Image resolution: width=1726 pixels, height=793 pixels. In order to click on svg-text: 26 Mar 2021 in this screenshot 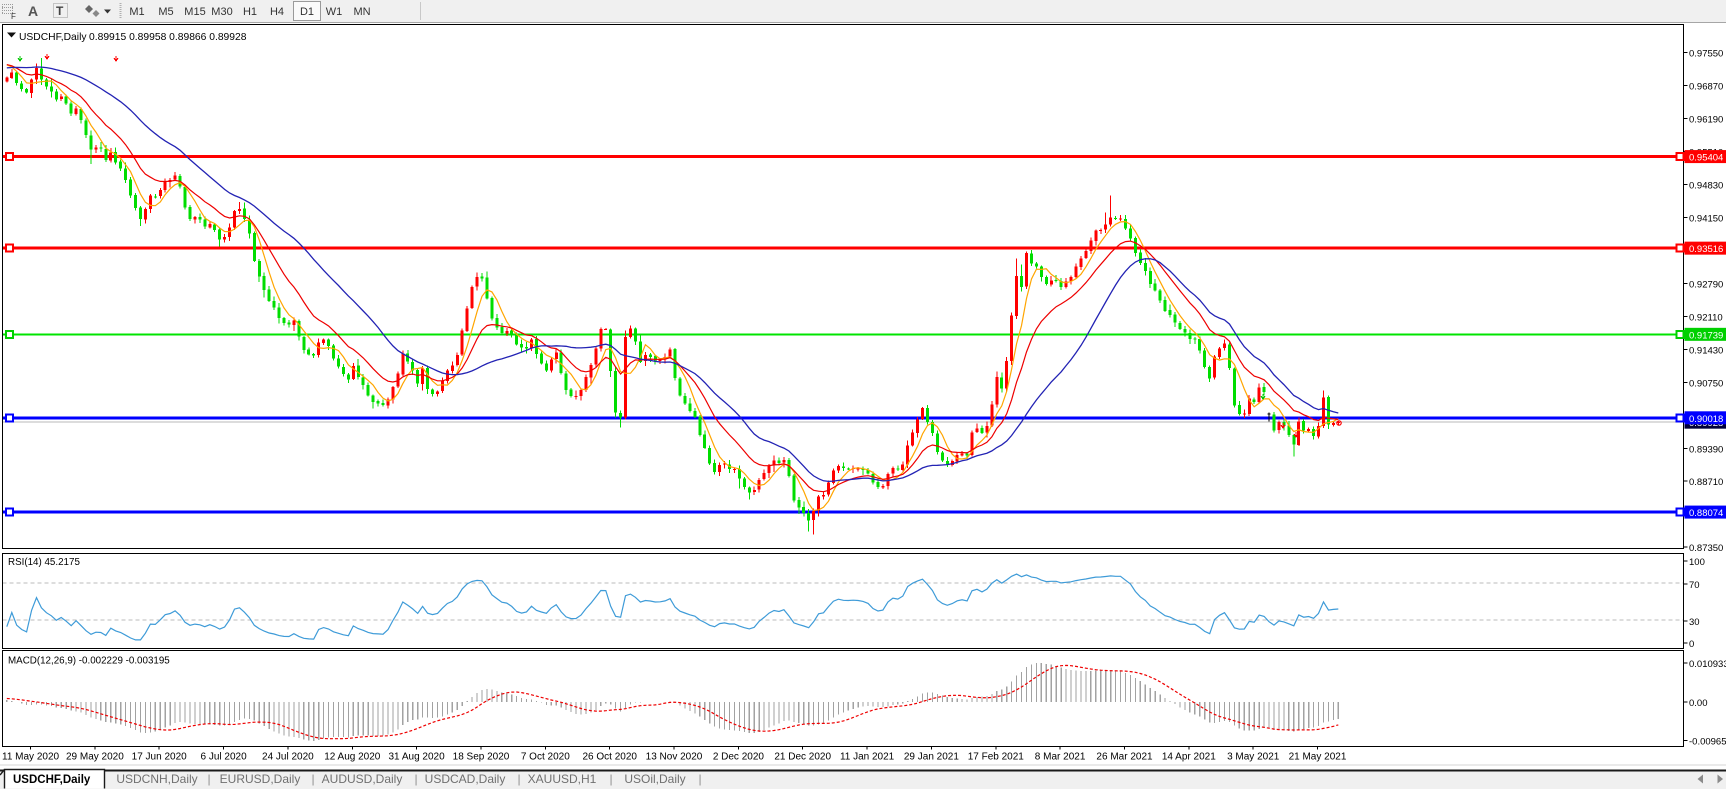, I will do `click(1124, 757)`.